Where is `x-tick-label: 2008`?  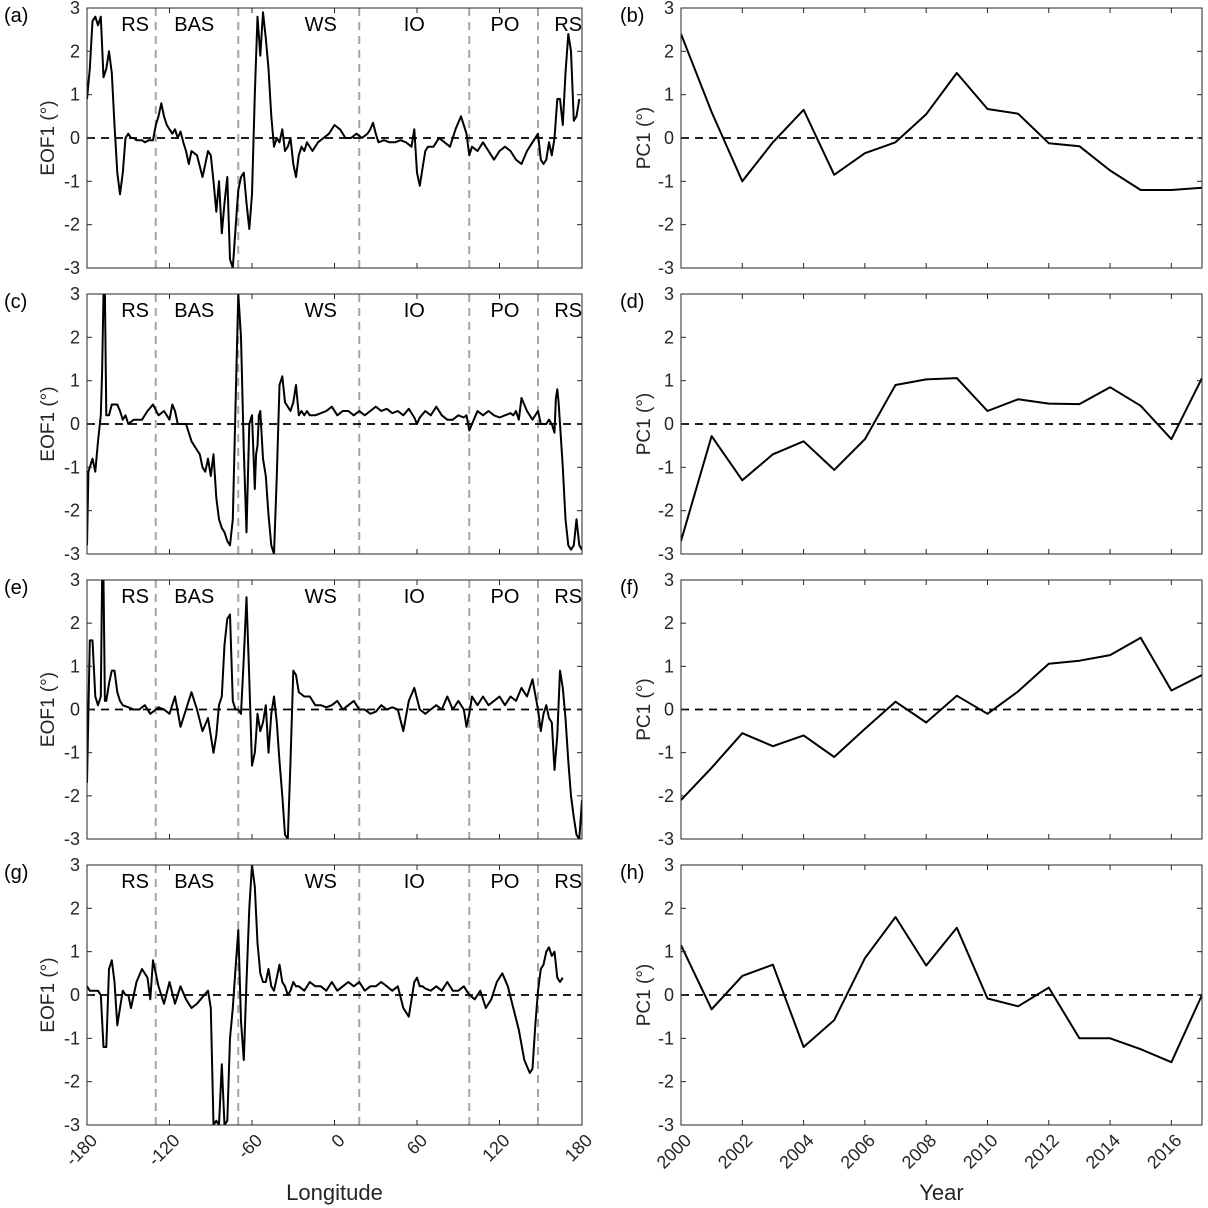
x-tick-label: 2008 is located at coordinates (919, 1151).